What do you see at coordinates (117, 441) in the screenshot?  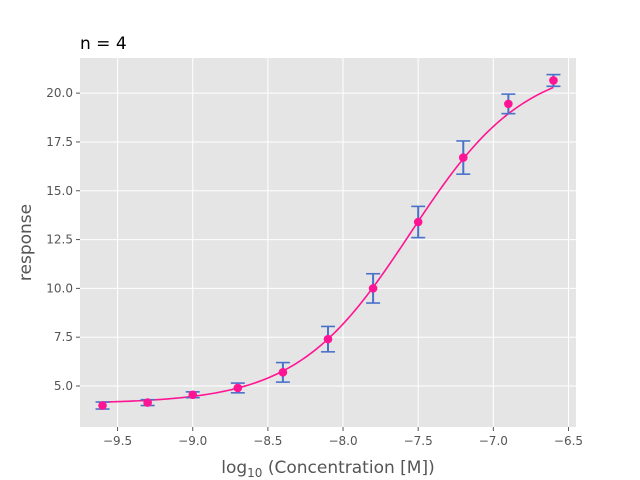 I see `x-tick-label: −9.5` at bounding box center [117, 441].